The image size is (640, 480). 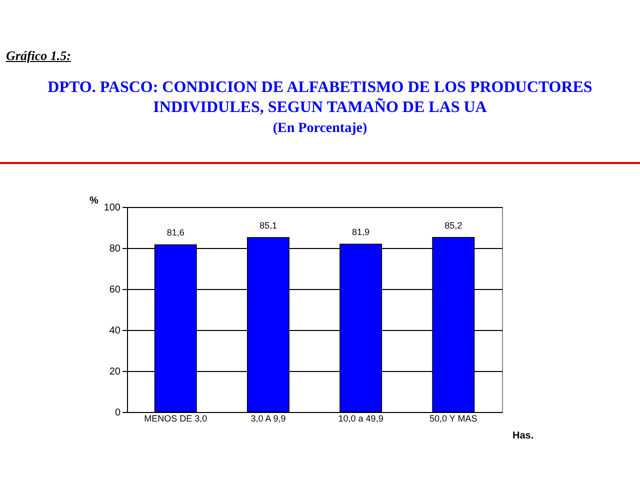 I want to click on y-tick-label: 20, so click(x=115, y=372).